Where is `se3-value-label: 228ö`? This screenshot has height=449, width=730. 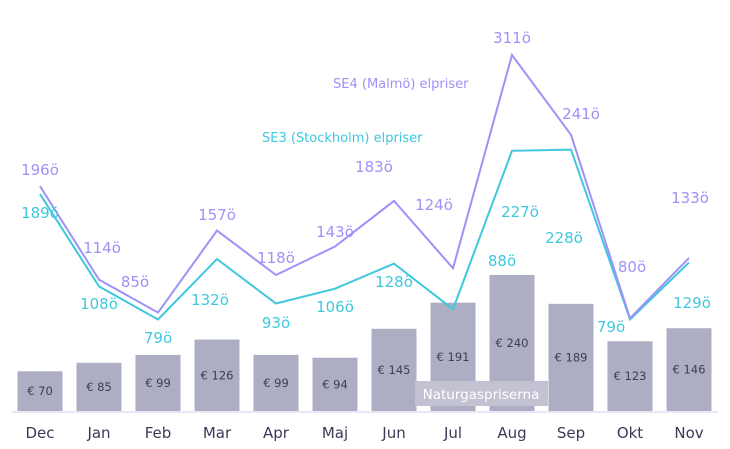
se3-value-label: 228ö is located at coordinates (564, 238).